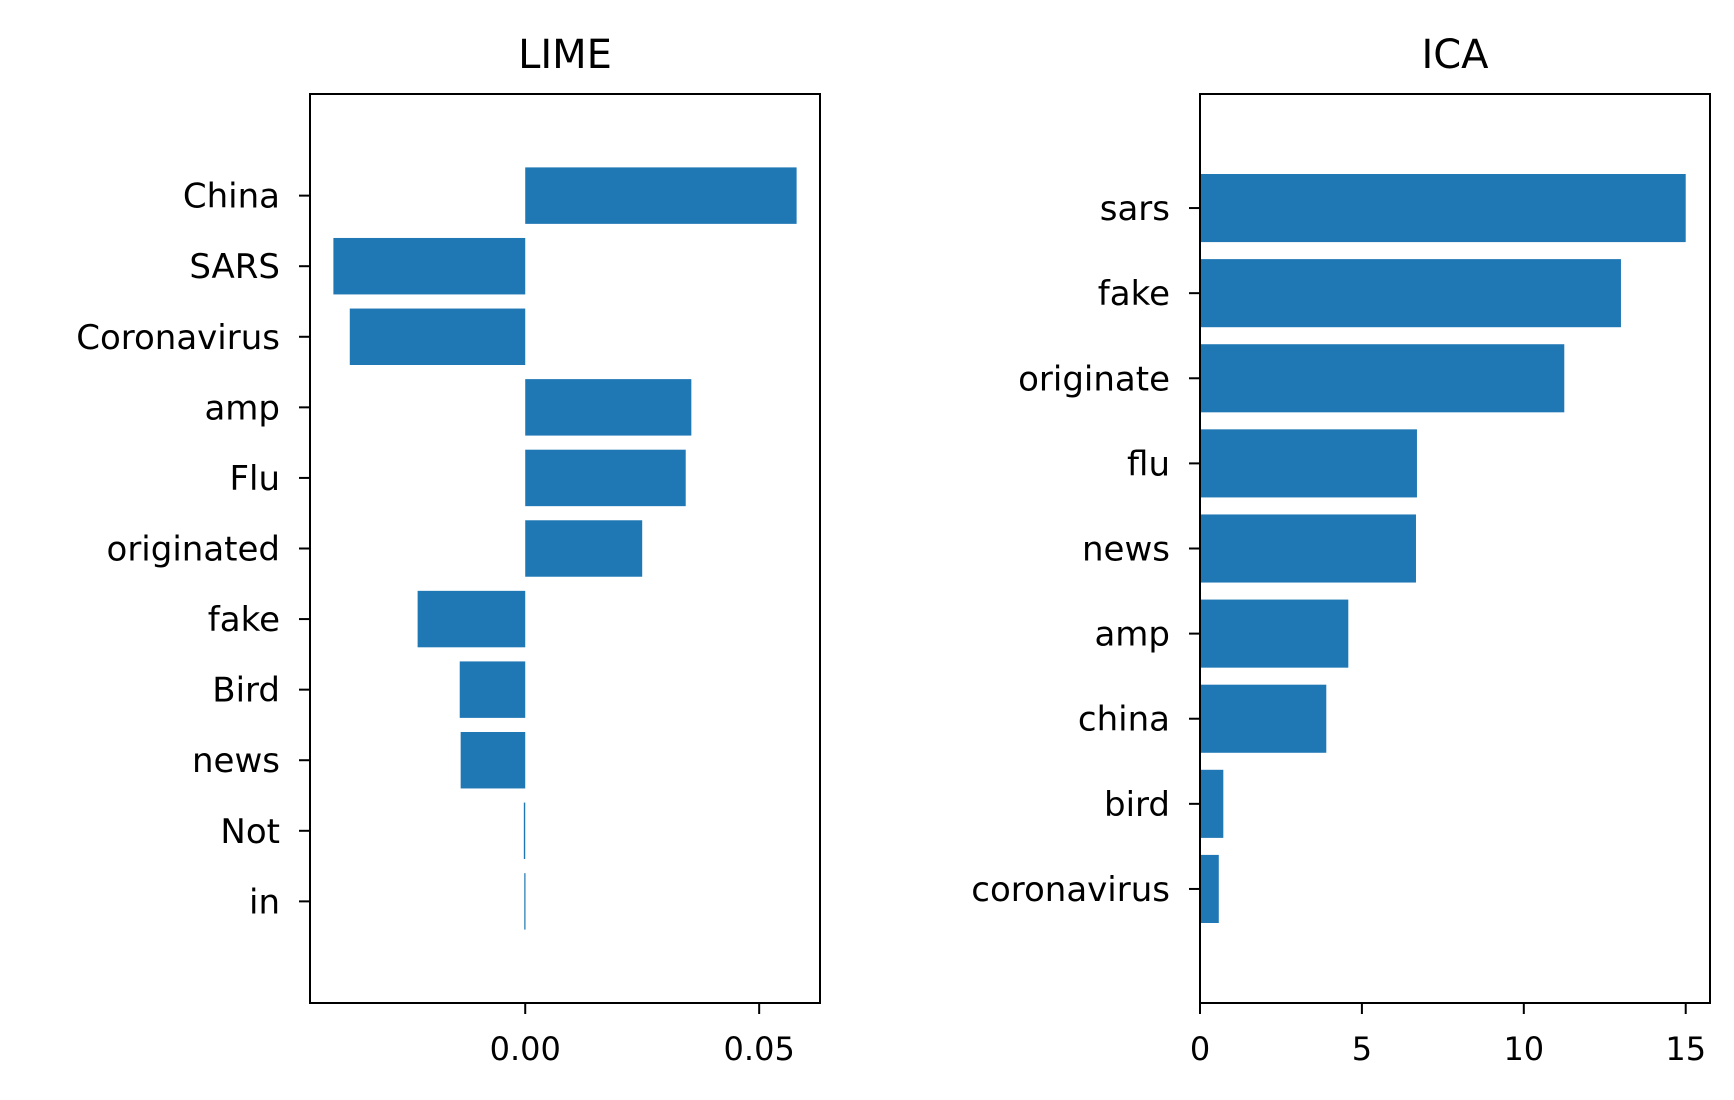 This screenshot has width=1734, height=1100. Describe the element at coordinates (234, 267) in the screenshot. I see `category-label: SARS` at that location.